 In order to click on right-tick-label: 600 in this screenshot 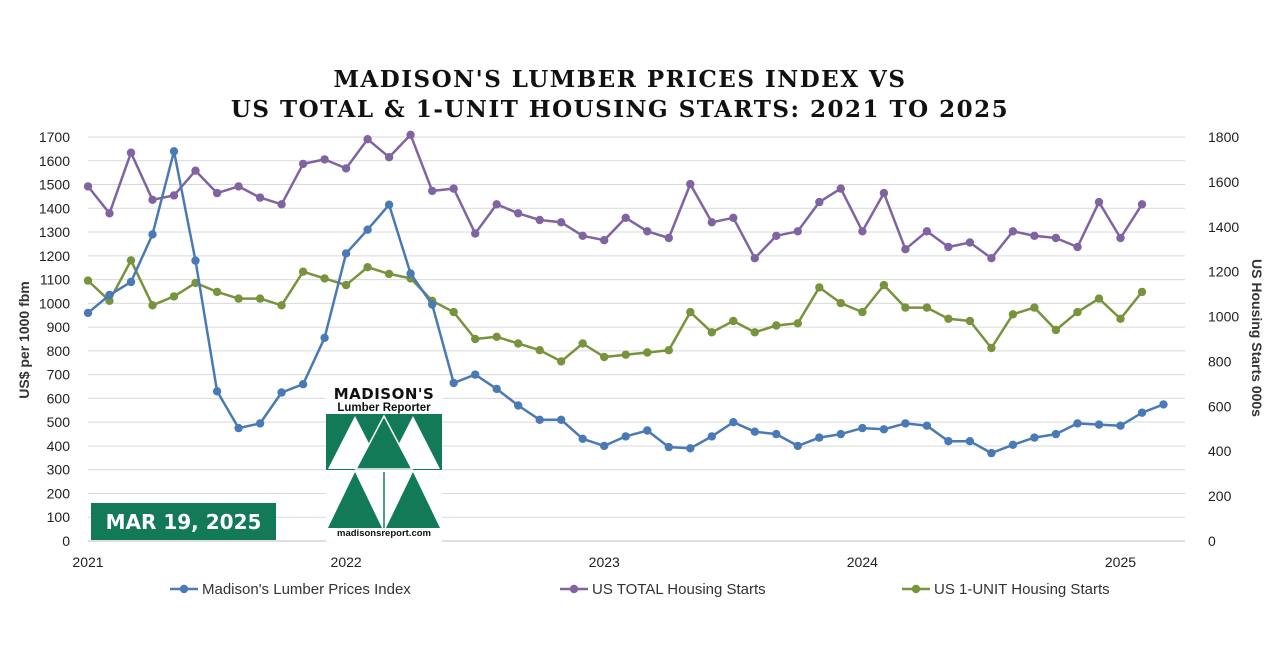, I will do `click(1220, 406)`.